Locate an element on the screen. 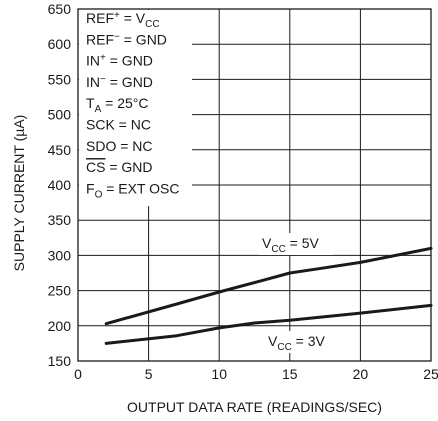 The image size is (438, 421). series-label: VCC = 5V is located at coordinates (291, 245).